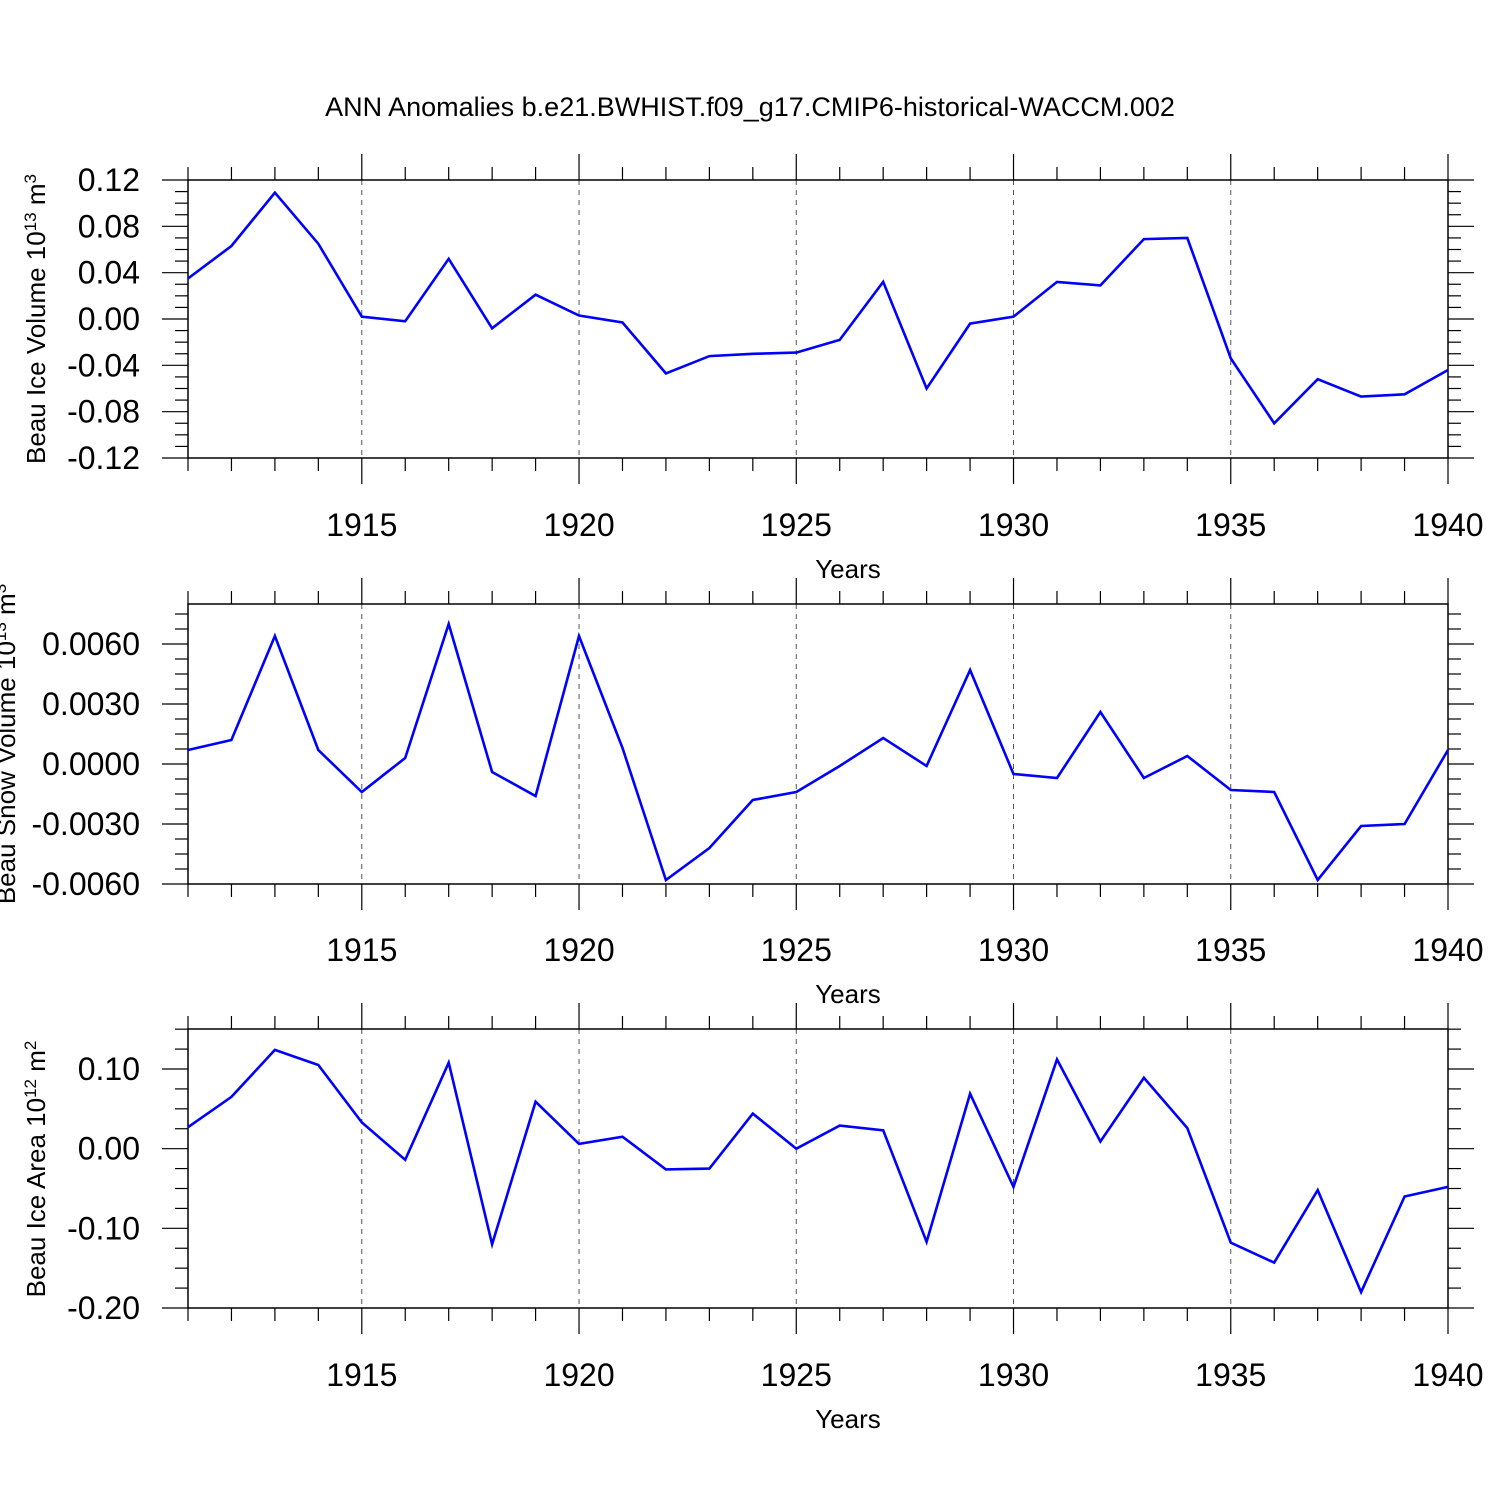 Image resolution: width=1500 pixels, height=1500 pixels. I want to click on y-tick-label: -0.12, so click(103, 458).